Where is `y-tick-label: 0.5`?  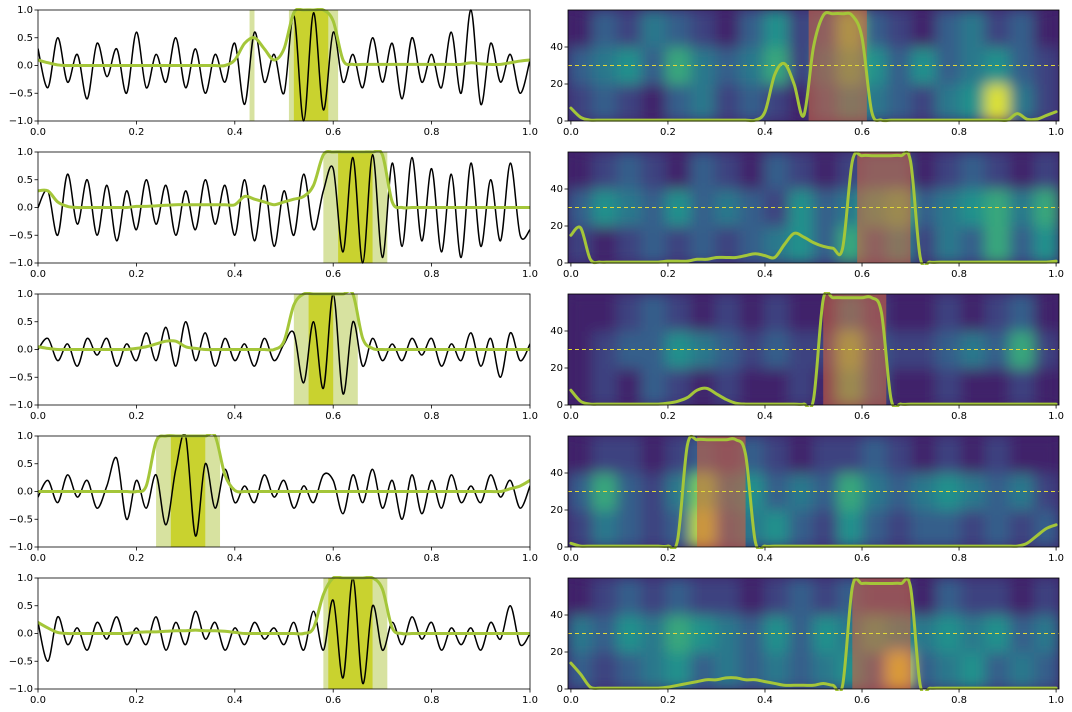 y-tick-label: 0.5 is located at coordinates (25, 464).